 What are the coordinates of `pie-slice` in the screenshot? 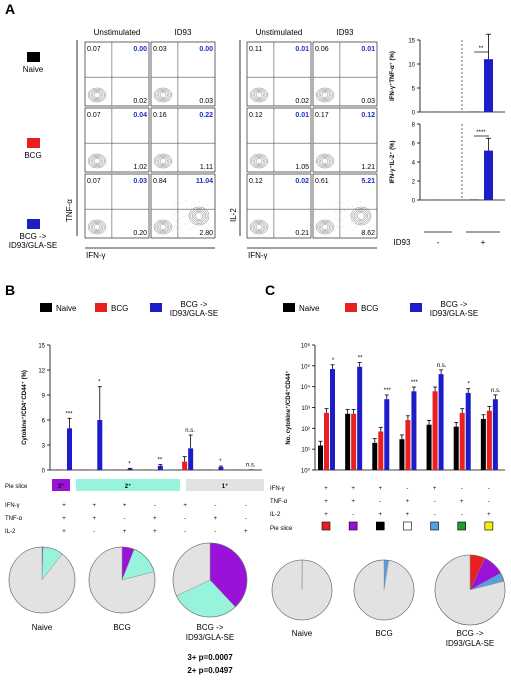 It's located at (384, 590).